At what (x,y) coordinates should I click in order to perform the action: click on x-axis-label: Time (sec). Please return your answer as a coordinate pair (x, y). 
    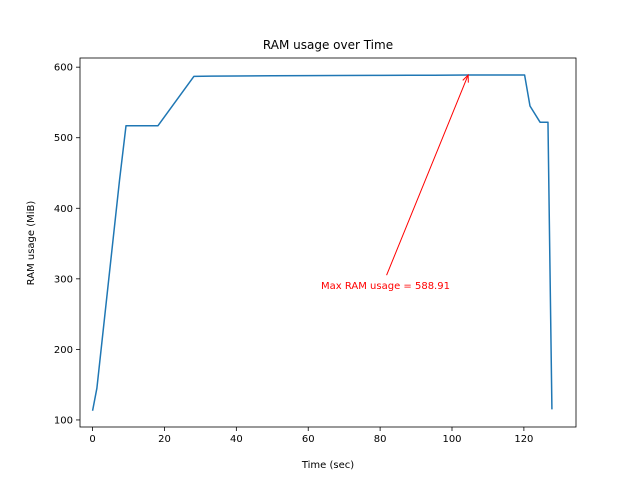
    Looking at the image, I should click on (327, 465).